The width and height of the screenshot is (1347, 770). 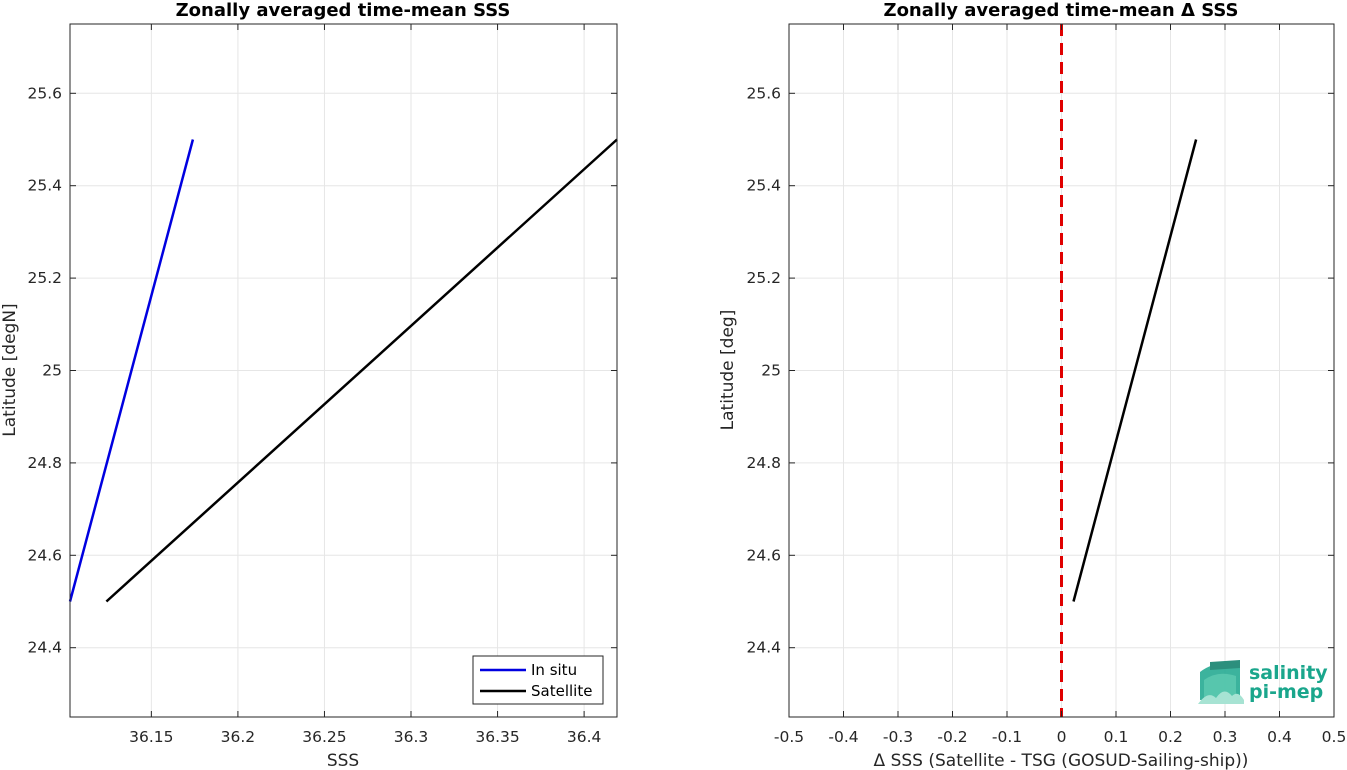 I want to click on right-series-0-line, so click(x=1135, y=370).